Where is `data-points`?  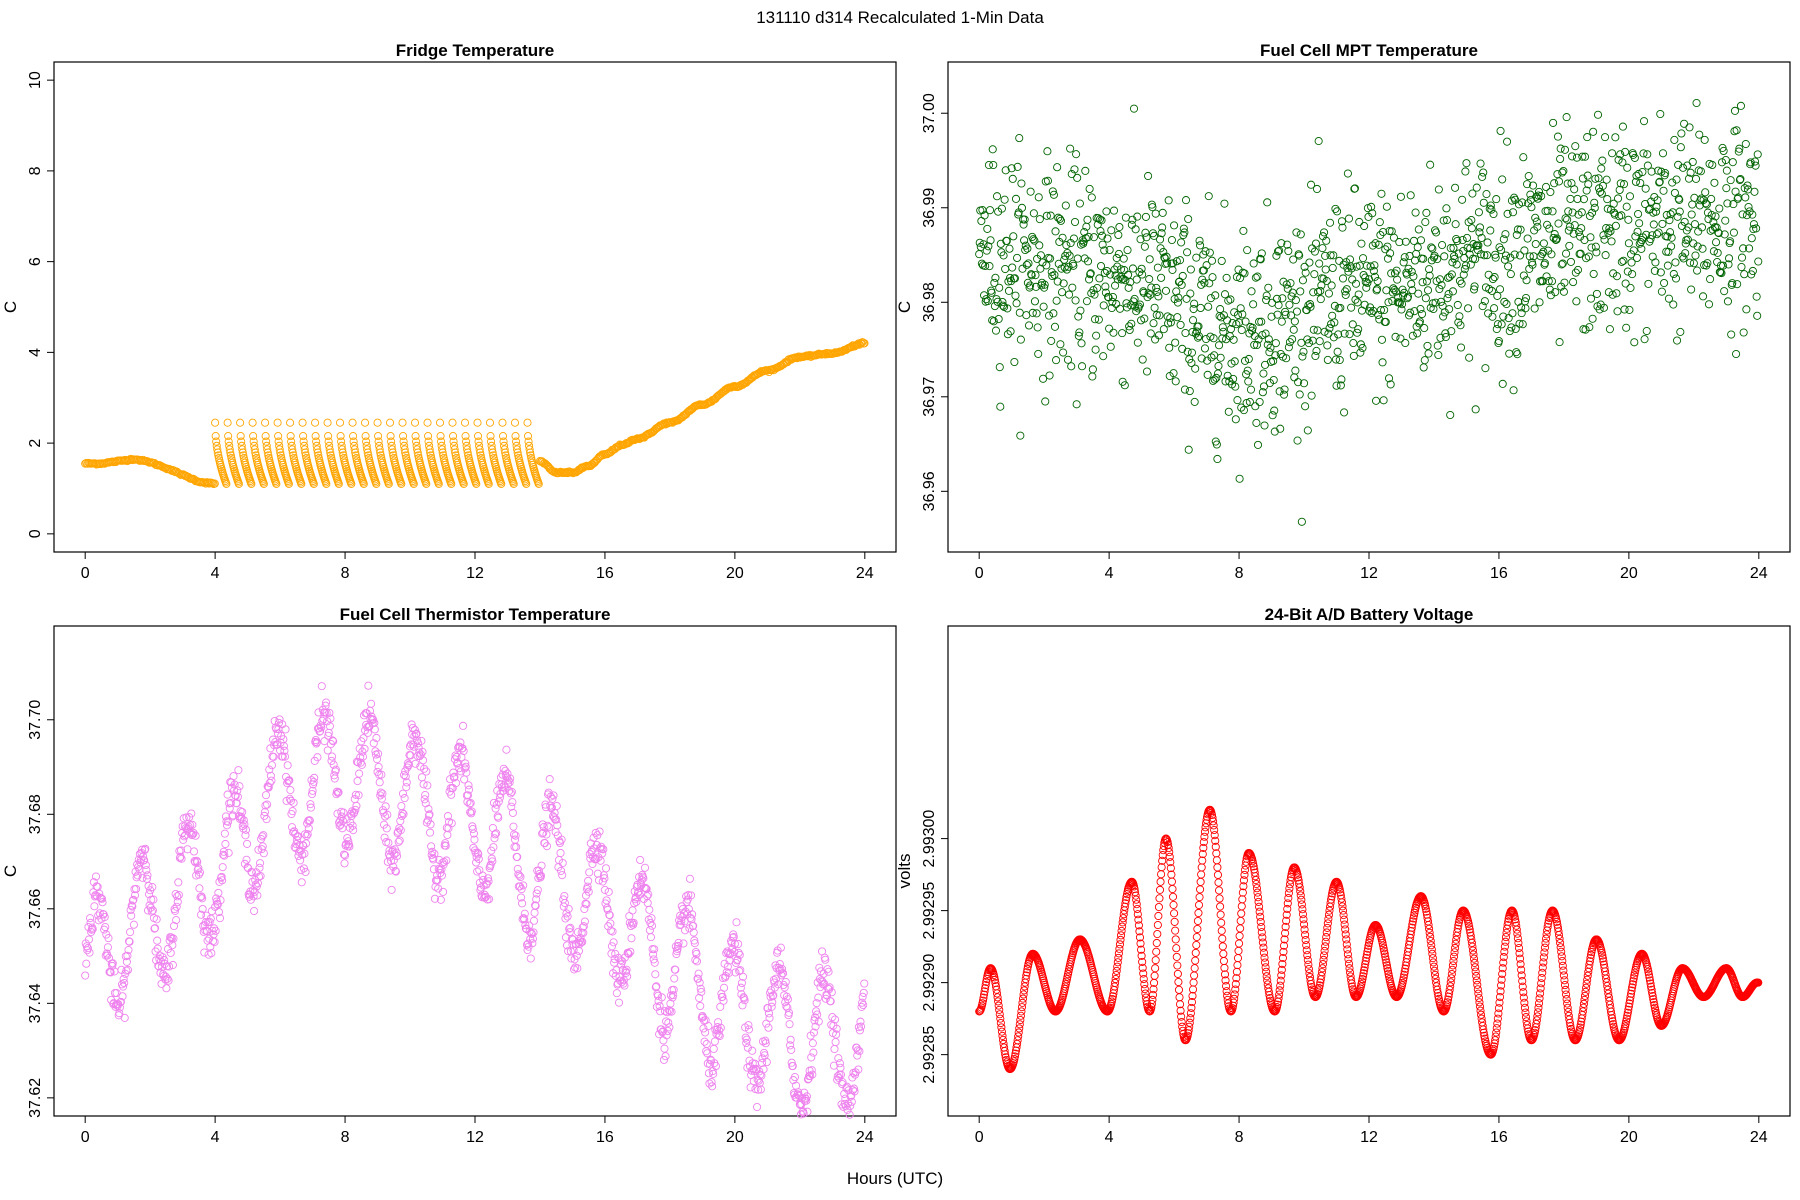 data-points is located at coordinates (475, 413).